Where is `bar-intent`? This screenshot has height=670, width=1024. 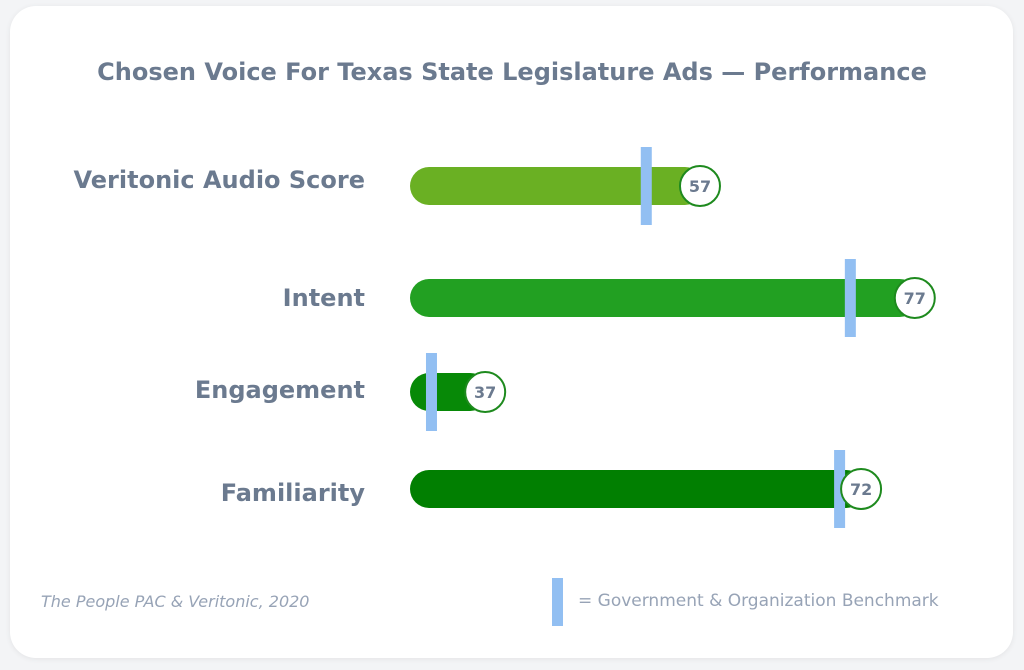 bar-intent is located at coordinates (664, 298).